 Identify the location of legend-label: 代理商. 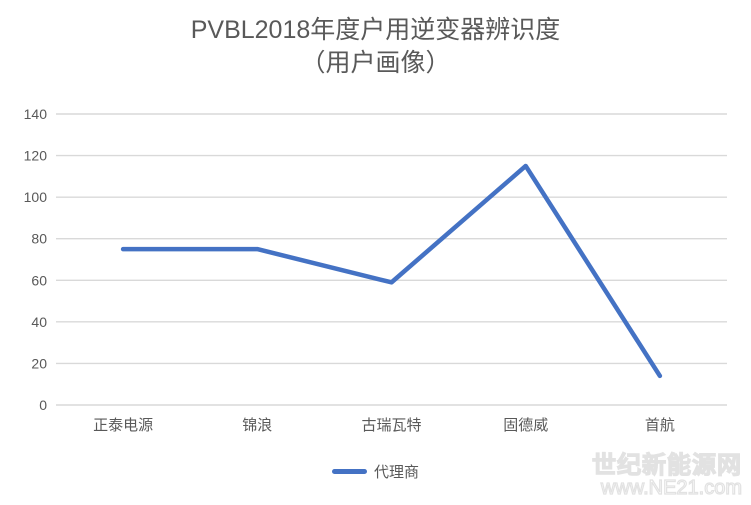
(396, 472).